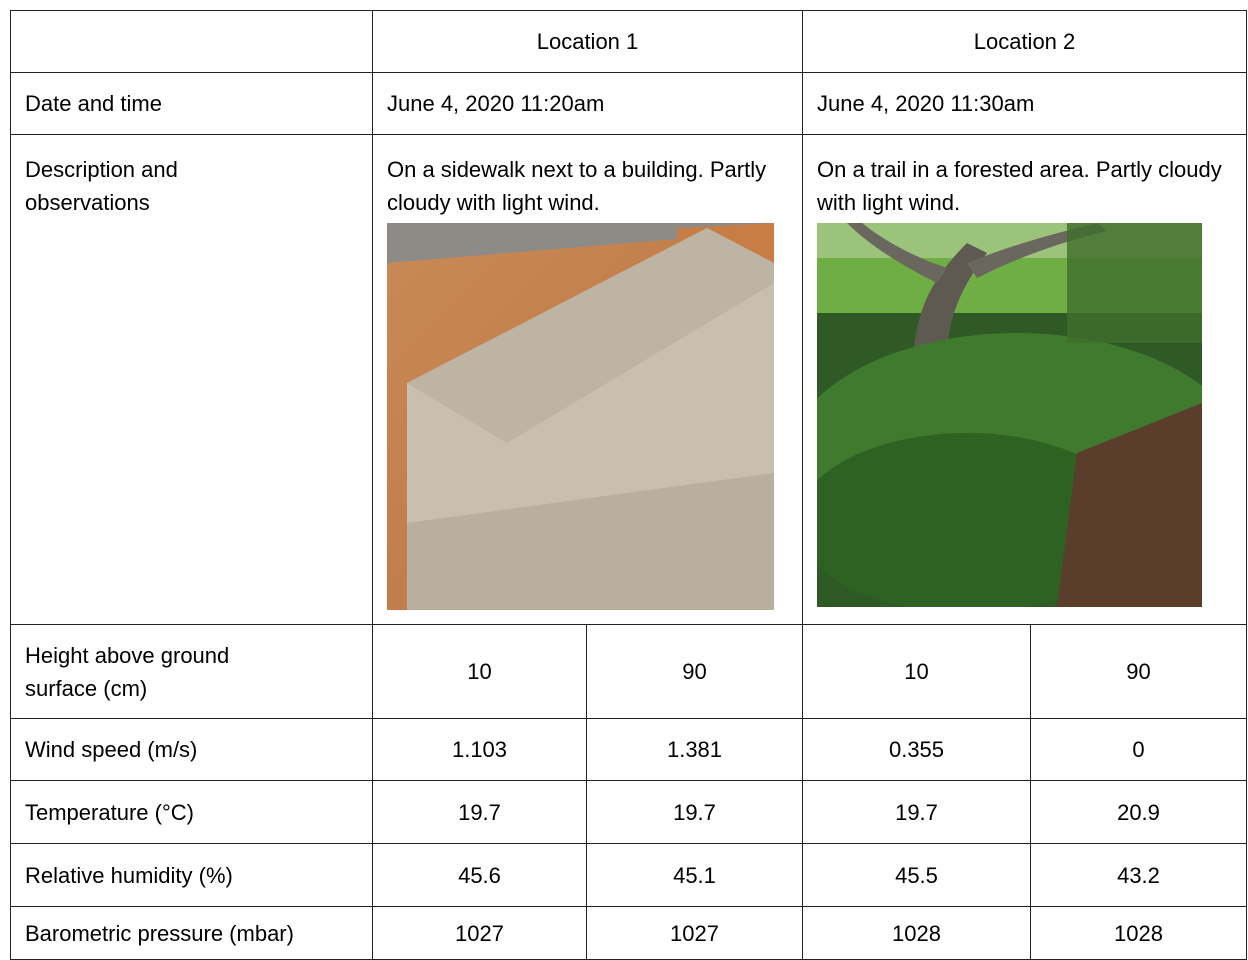  I want to click on corner-cell, so click(191, 41).